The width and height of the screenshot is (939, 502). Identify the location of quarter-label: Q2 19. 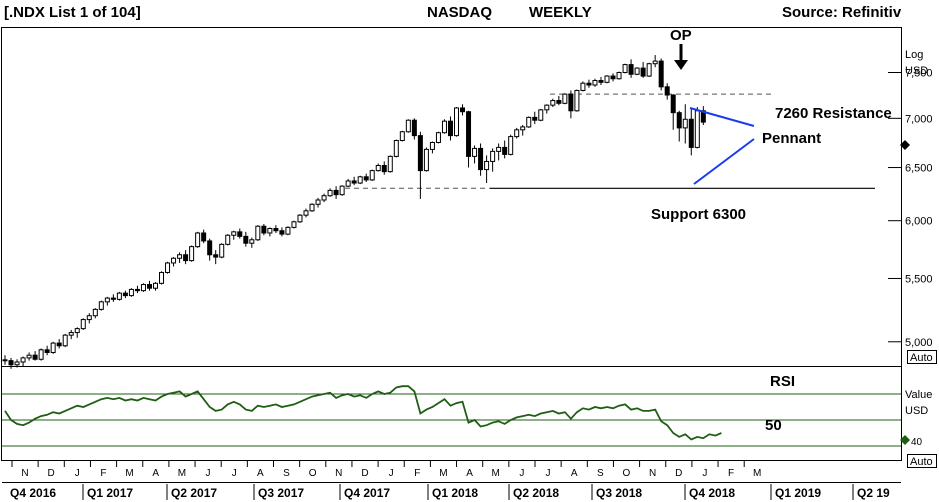
(873, 493).